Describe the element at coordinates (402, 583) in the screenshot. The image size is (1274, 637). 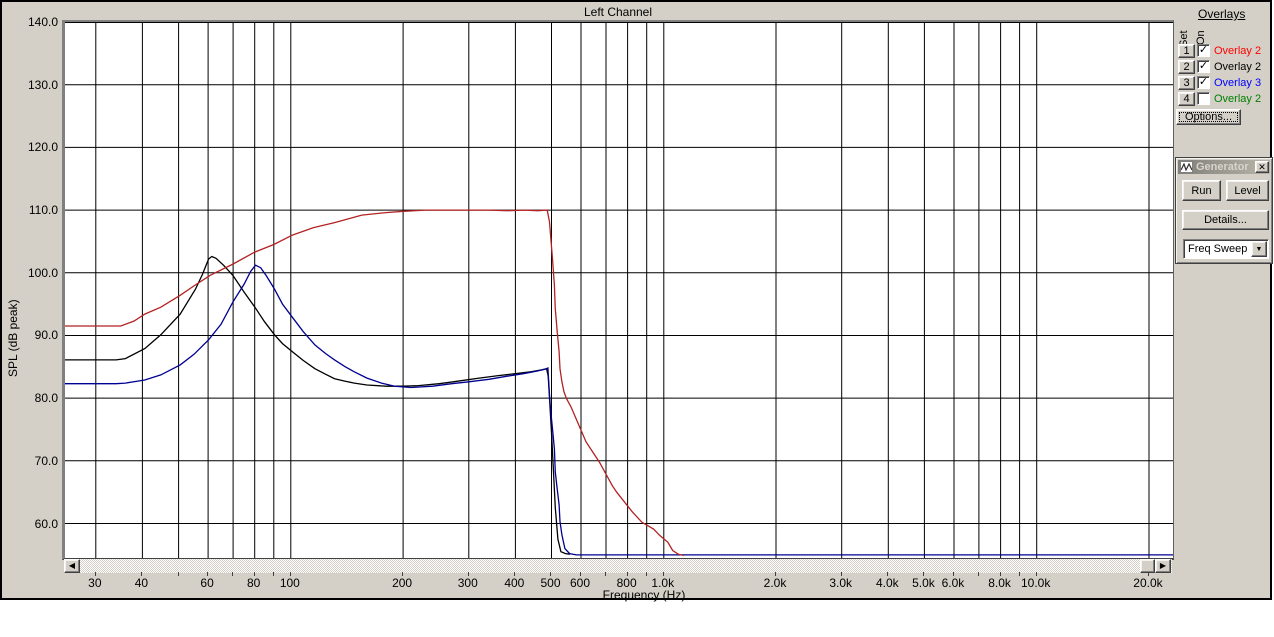
I see `x-tick-label: 200` at that location.